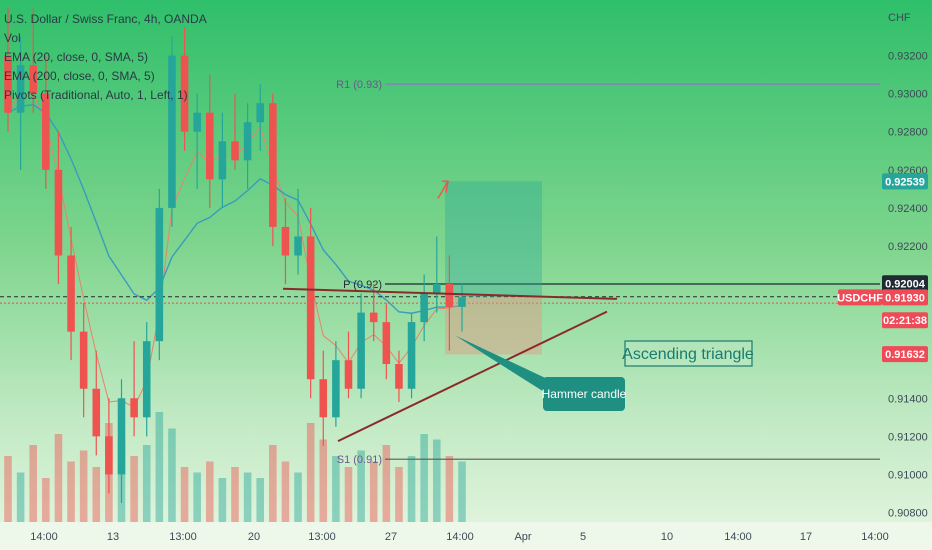 The height and width of the screenshot is (550, 932). What do you see at coordinates (105, 19) in the screenshot?
I see `chart-title: U.S. Dollar / Swiss Franc, 4h, OANDA` at bounding box center [105, 19].